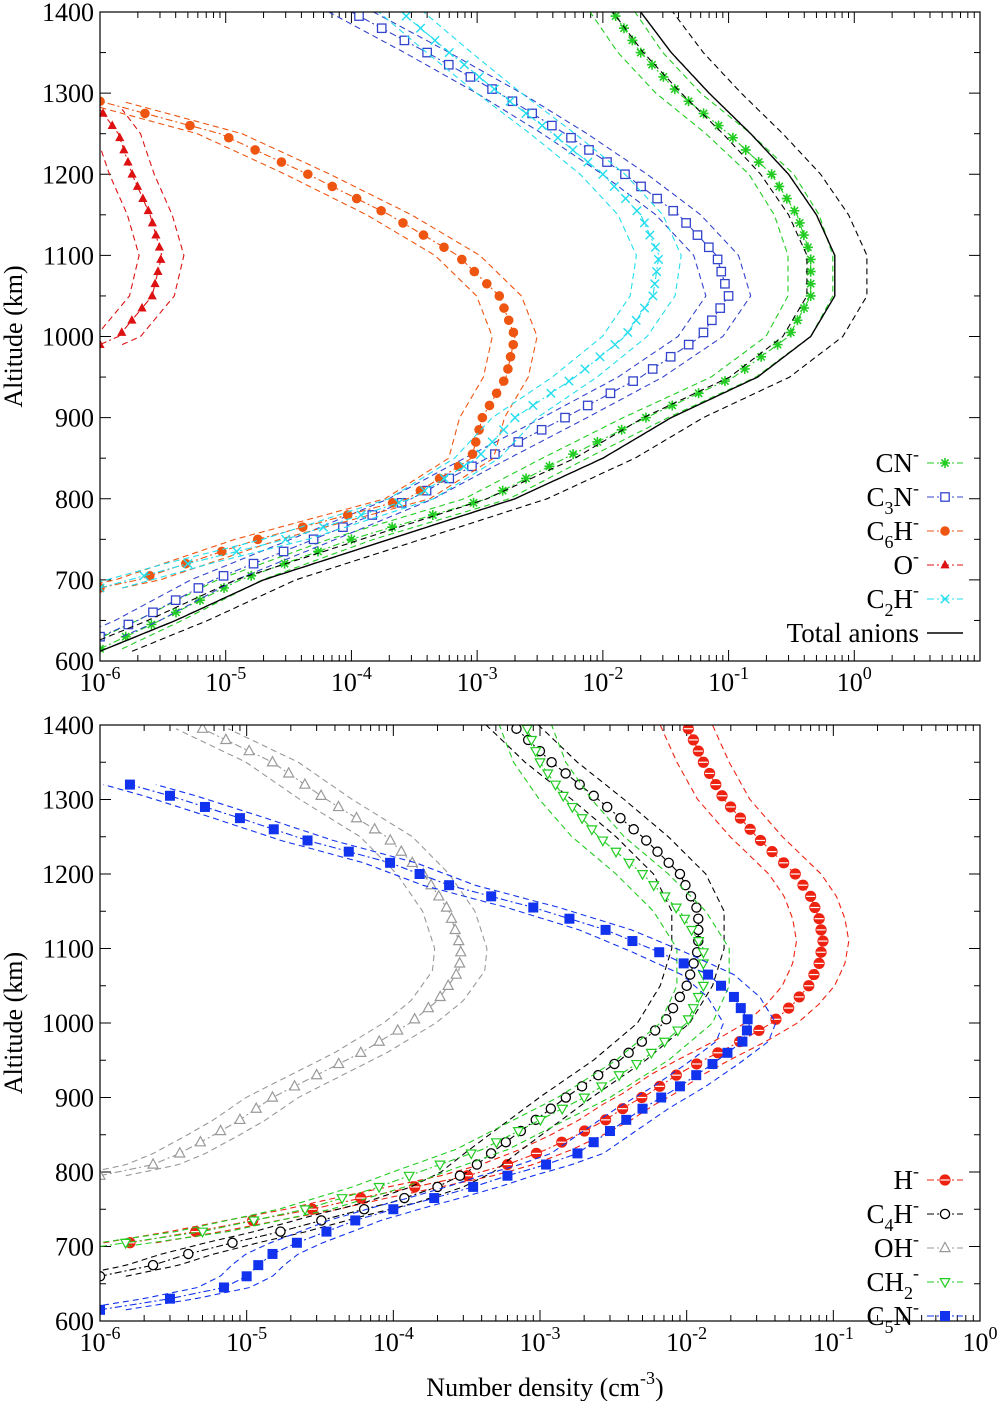 Image resolution: width=1000 pixels, height=1401 pixels. What do you see at coordinates (945, 564) in the screenshot?
I see `top-legend-entry-3-marker` at bounding box center [945, 564].